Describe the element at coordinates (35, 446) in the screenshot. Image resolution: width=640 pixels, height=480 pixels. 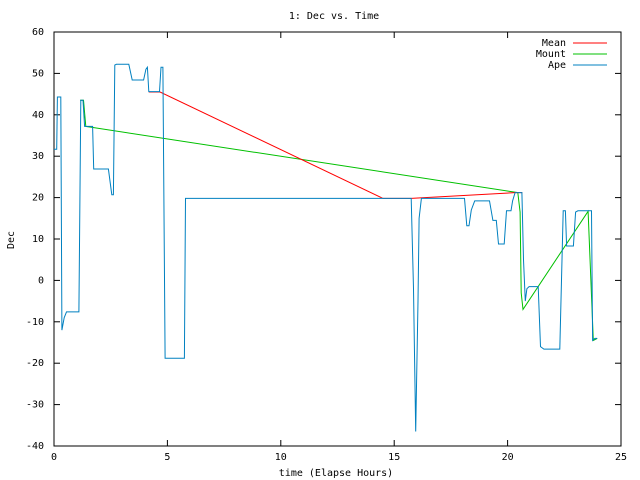
I see `y-tick-label: -40` at that location.